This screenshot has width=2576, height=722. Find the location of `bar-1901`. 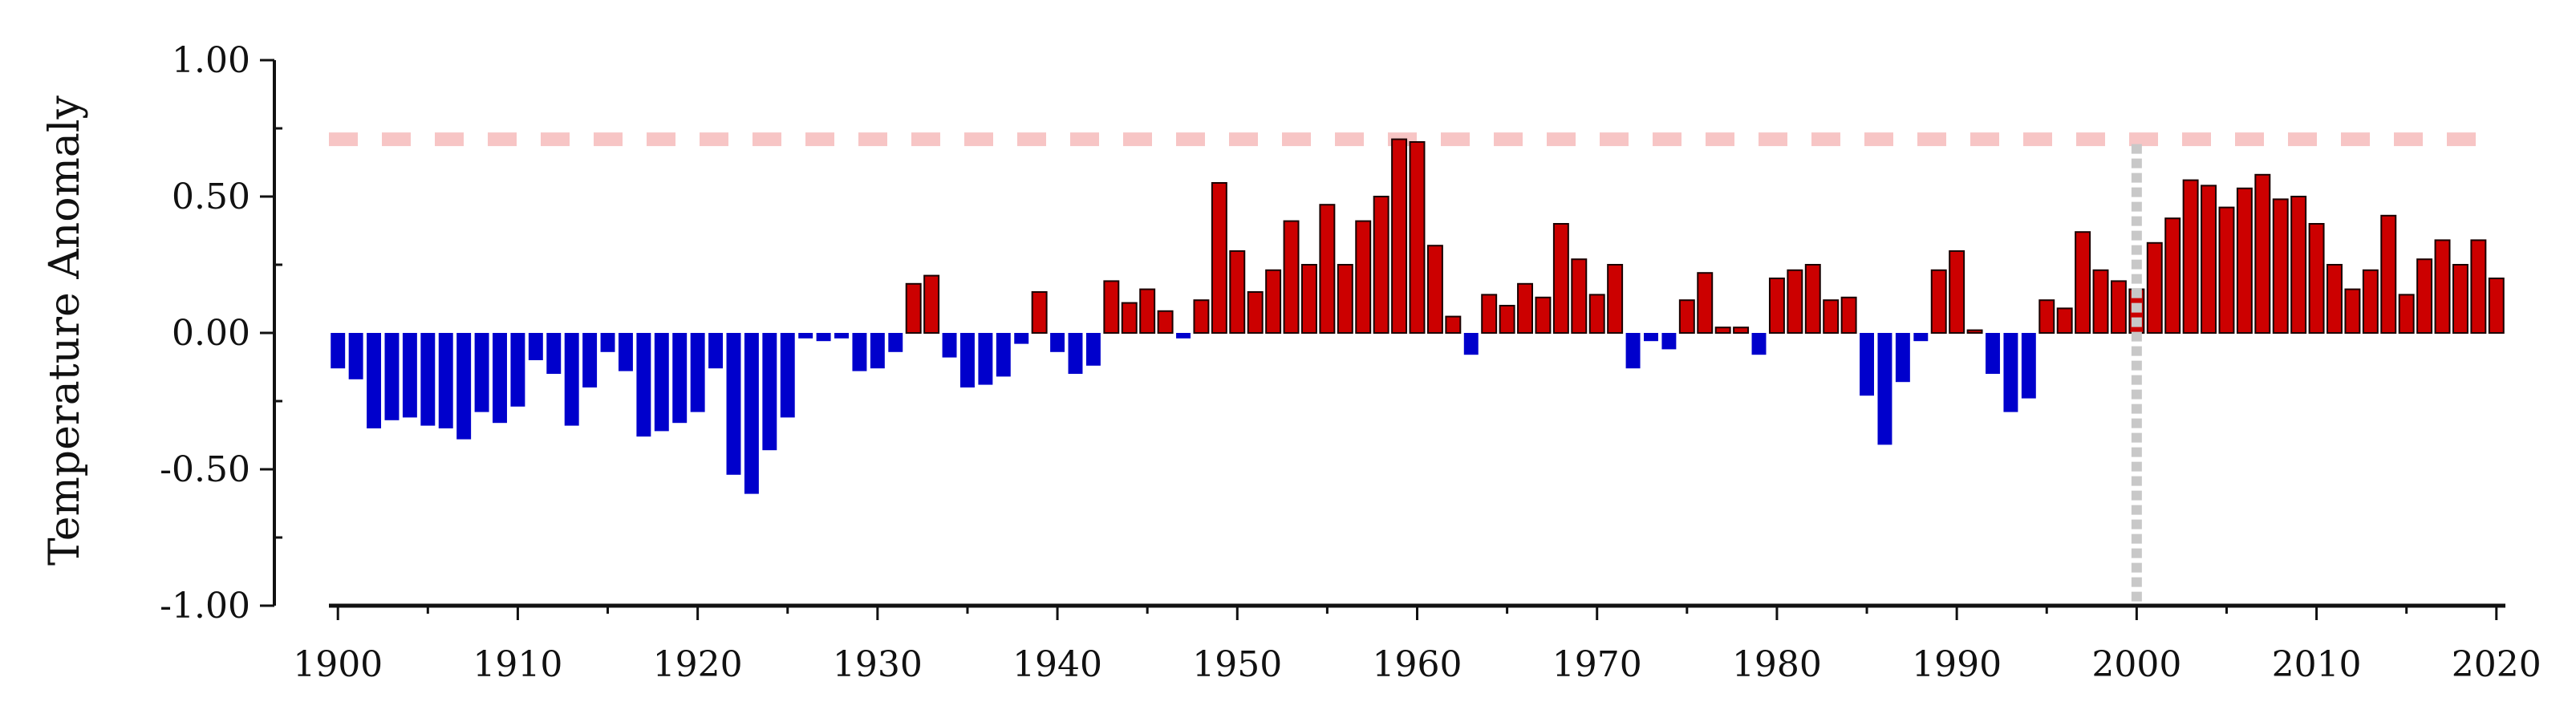

bar-1901 is located at coordinates (355, 356).